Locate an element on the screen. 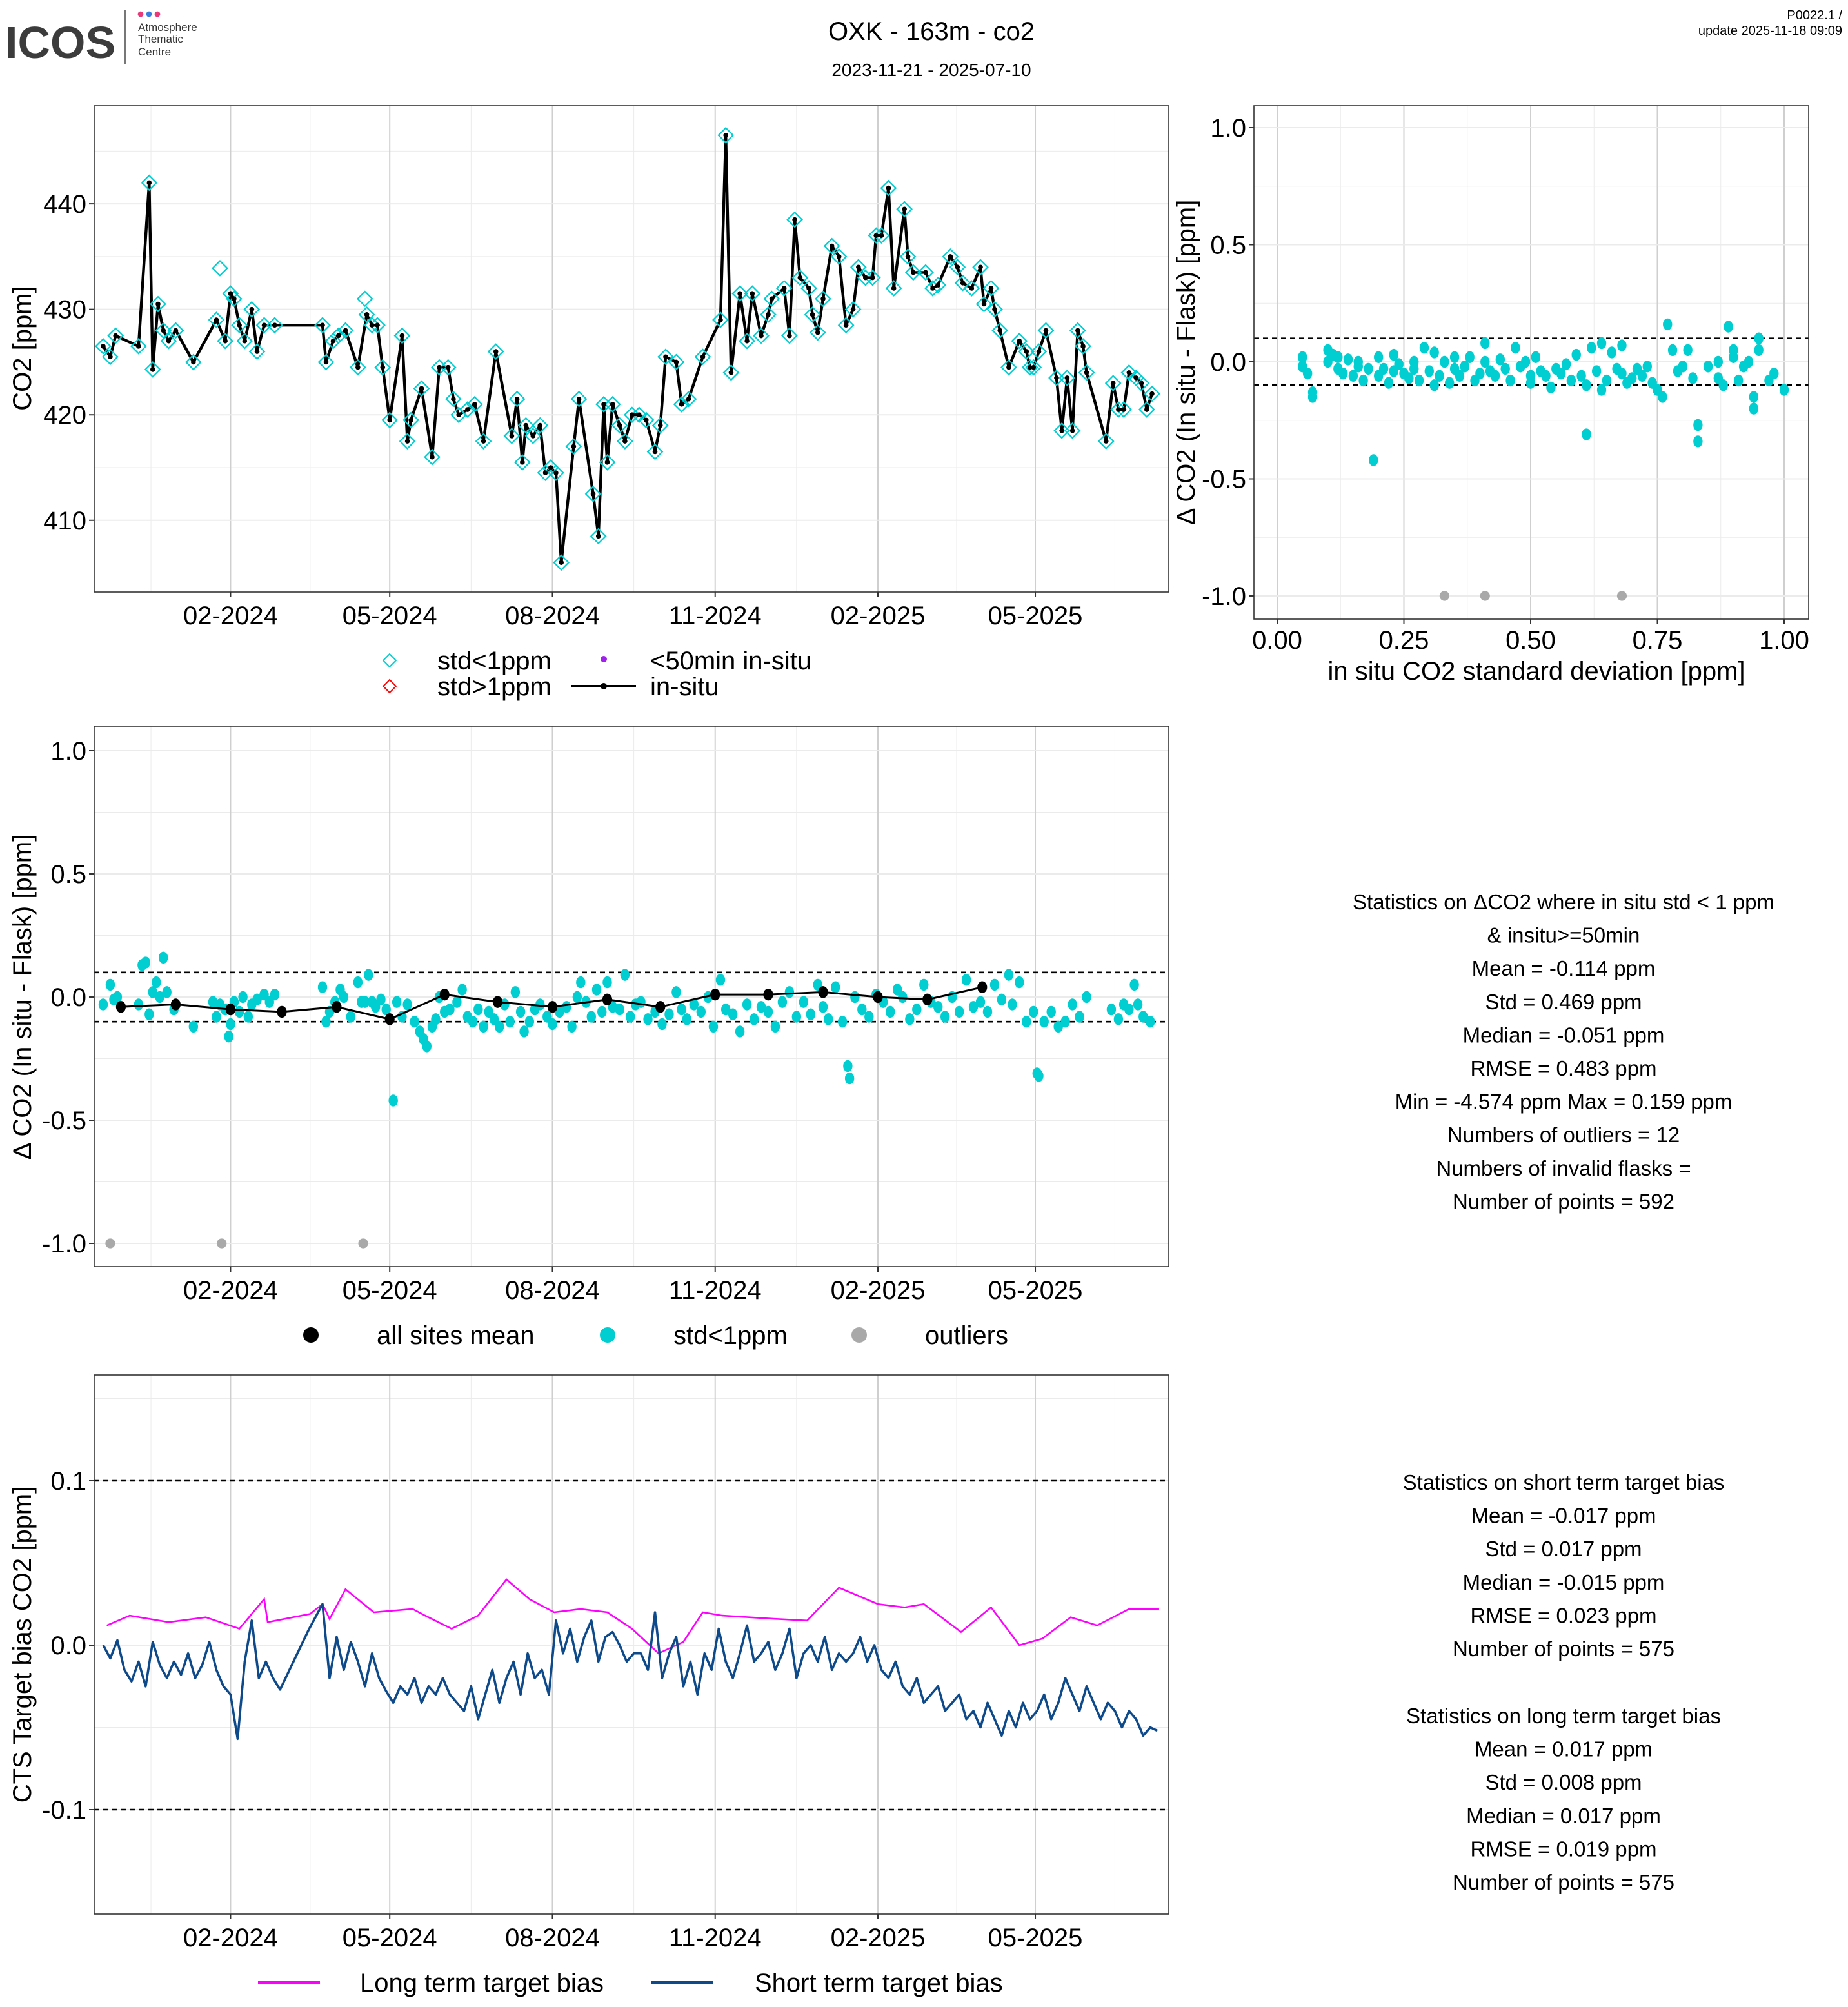  co2-legend: std<1ppm std>1ppm <50min in-situ in-situ is located at coordinates (596, 674).